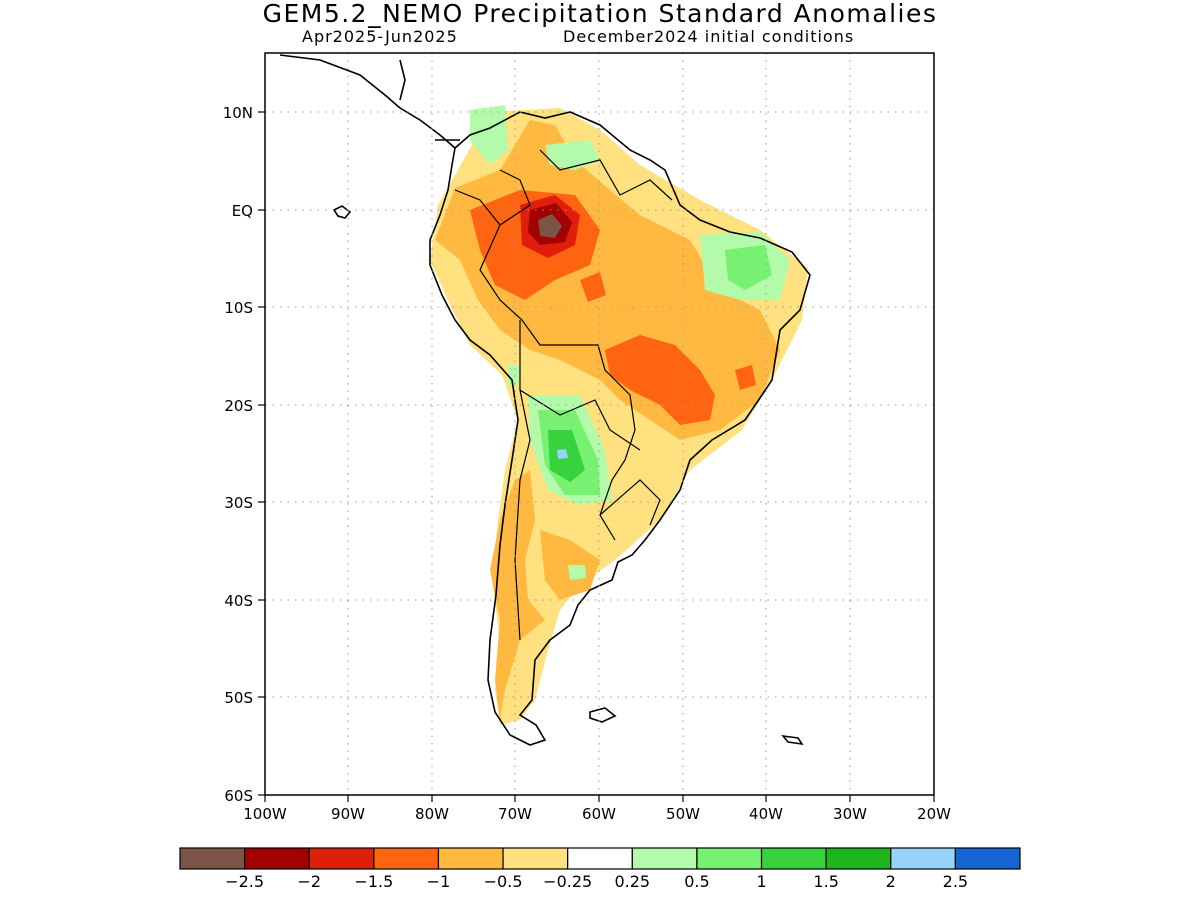  I want to click on wet-weak-north, so click(489, 135).